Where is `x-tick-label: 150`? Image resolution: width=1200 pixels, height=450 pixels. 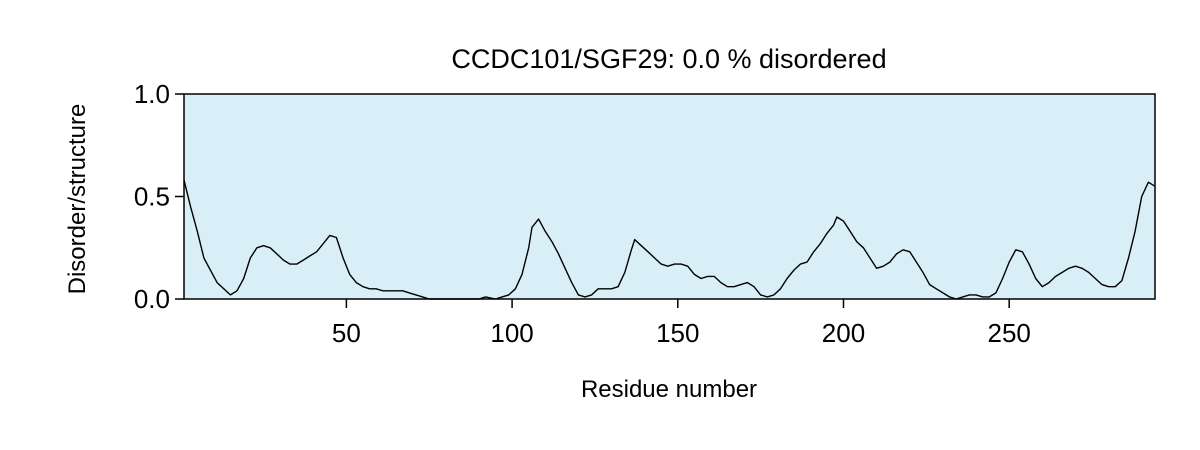 x-tick-label: 150 is located at coordinates (677, 333).